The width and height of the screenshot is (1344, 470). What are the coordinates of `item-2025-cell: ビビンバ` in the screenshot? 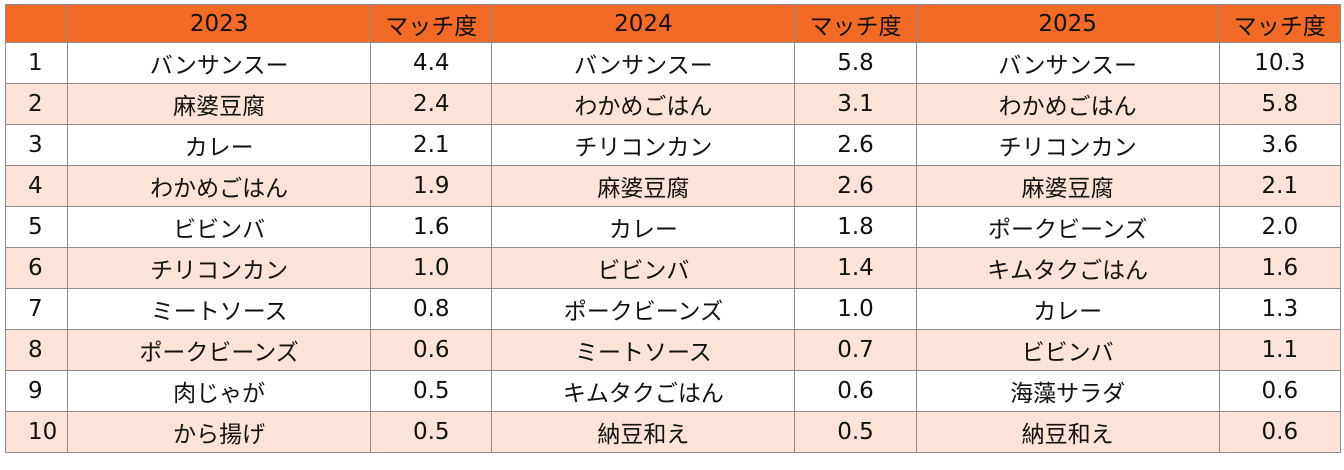 It's located at (1067, 350).